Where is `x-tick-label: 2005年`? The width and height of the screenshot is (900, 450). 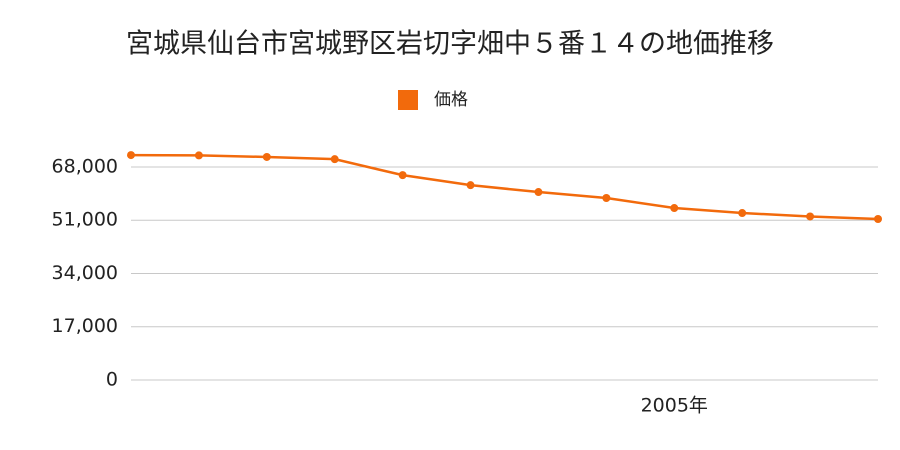 x-tick-label: 2005年 is located at coordinates (674, 406).